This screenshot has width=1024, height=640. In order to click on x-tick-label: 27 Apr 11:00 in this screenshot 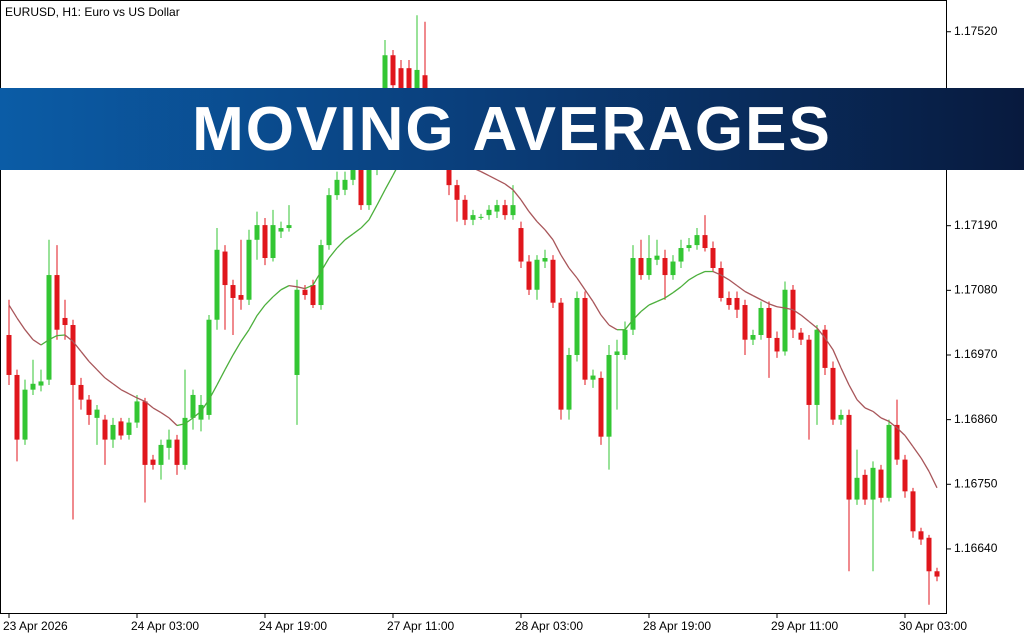, I will do `click(420, 626)`.